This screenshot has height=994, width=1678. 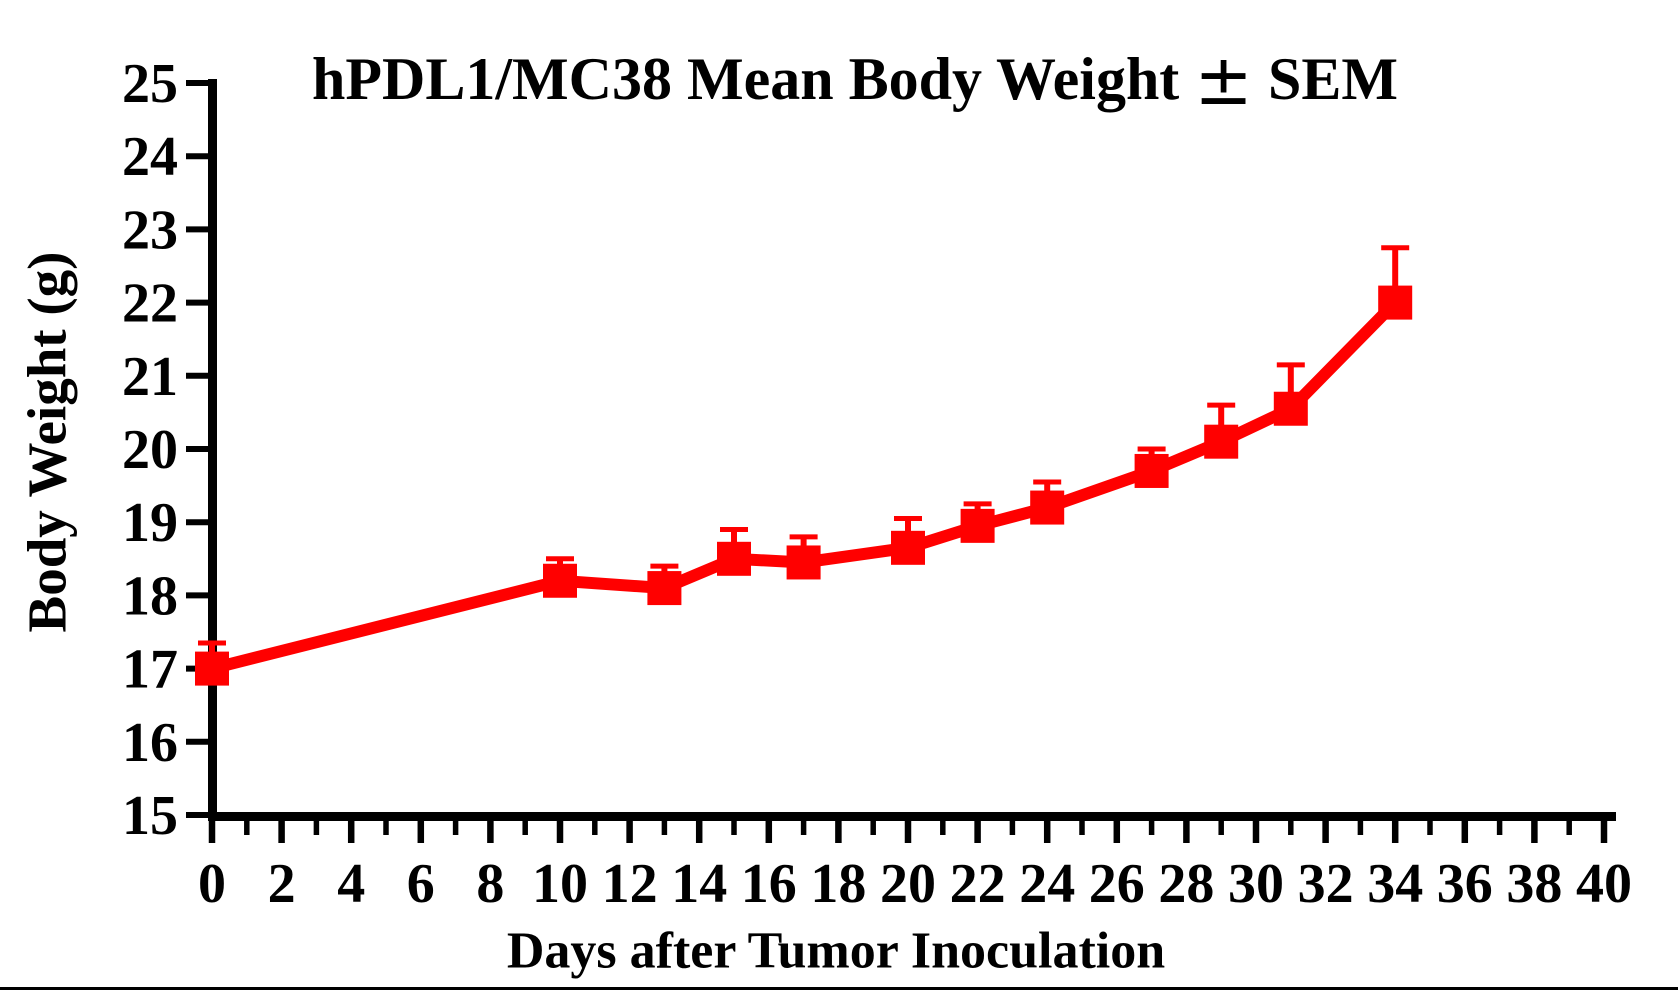 I want to click on y-tick-label: 25, so click(x=150, y=84).